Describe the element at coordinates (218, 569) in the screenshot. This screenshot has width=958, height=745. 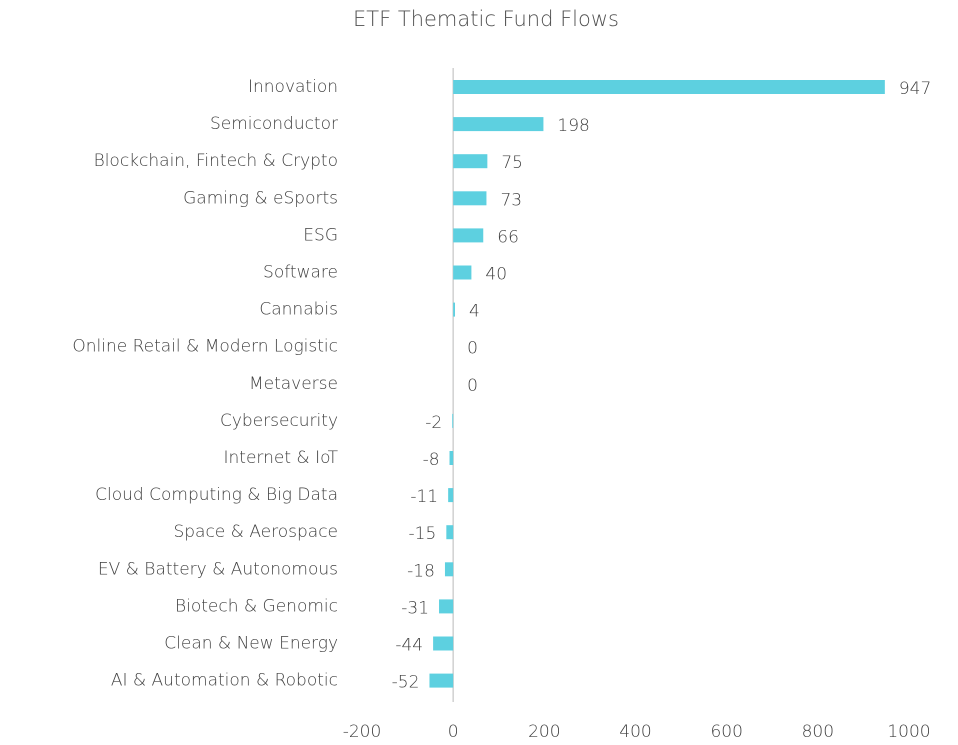
I see `y-tick-label: EV & Battery & Autonomous` at that location.